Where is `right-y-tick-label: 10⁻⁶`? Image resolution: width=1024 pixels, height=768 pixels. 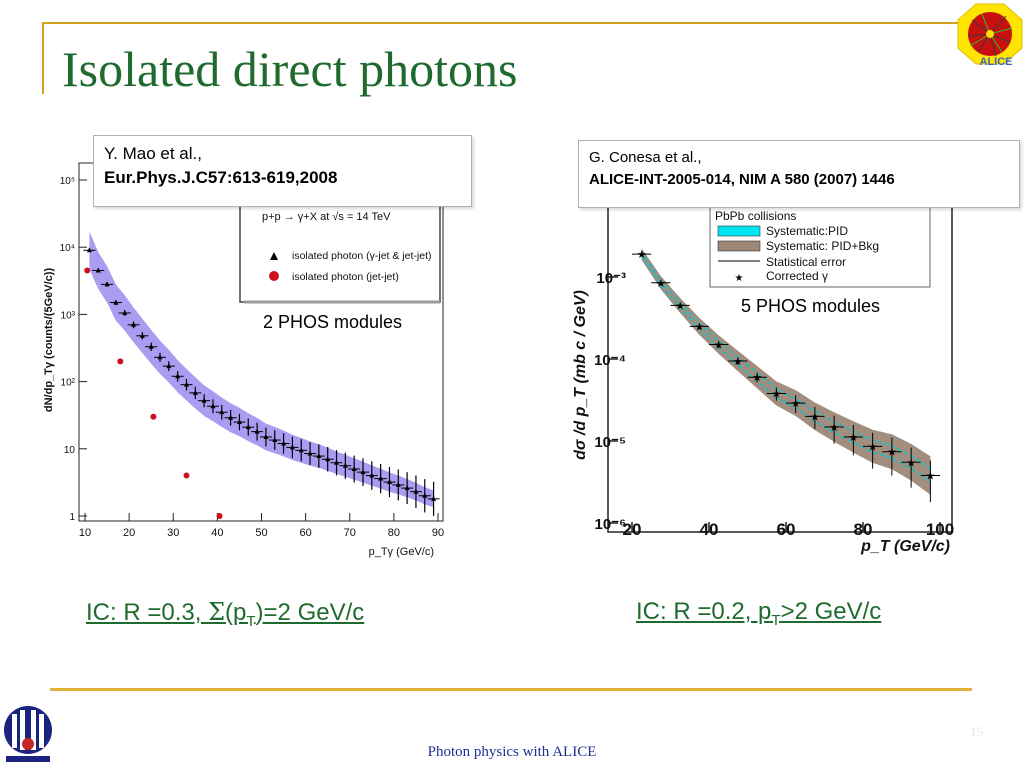 right-y-tick-label: 10⁻⁶ is located at coordinates (610, 524).